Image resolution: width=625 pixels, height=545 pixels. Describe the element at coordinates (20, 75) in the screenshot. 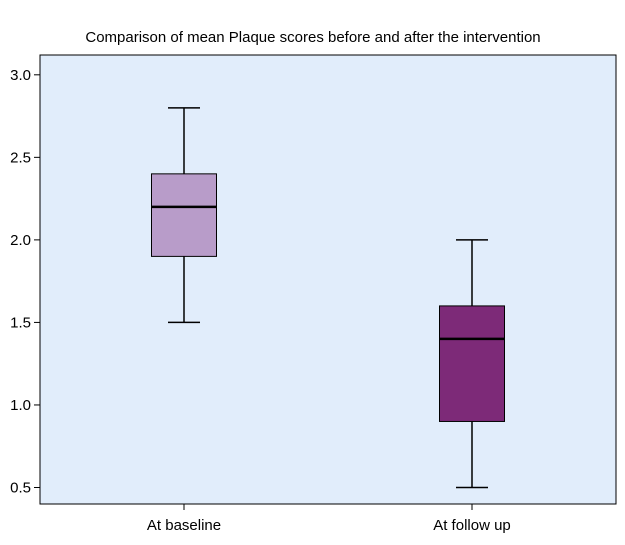

I see `y-tick-label: 3.0` at that location.